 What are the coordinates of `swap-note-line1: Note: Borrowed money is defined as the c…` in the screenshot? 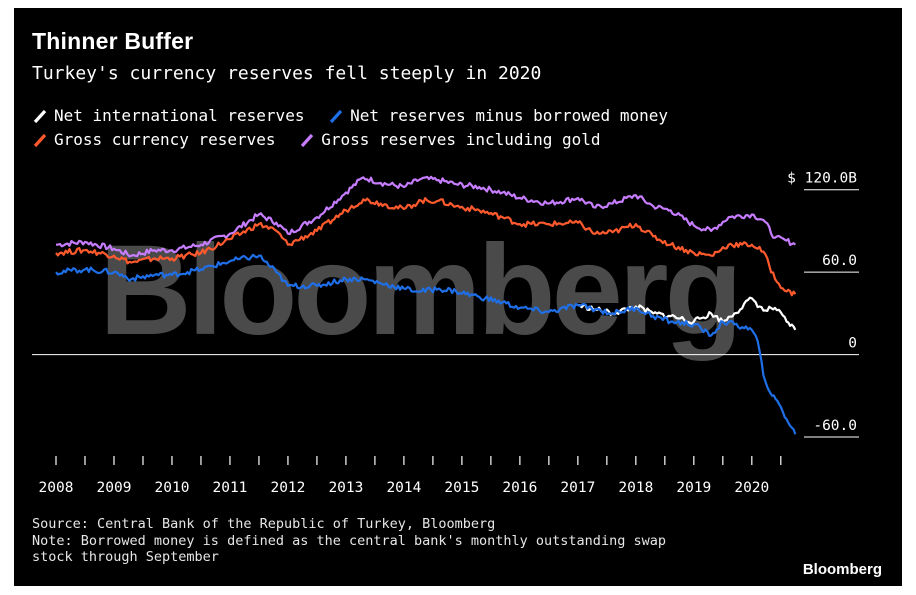 It's located at (349, 540).